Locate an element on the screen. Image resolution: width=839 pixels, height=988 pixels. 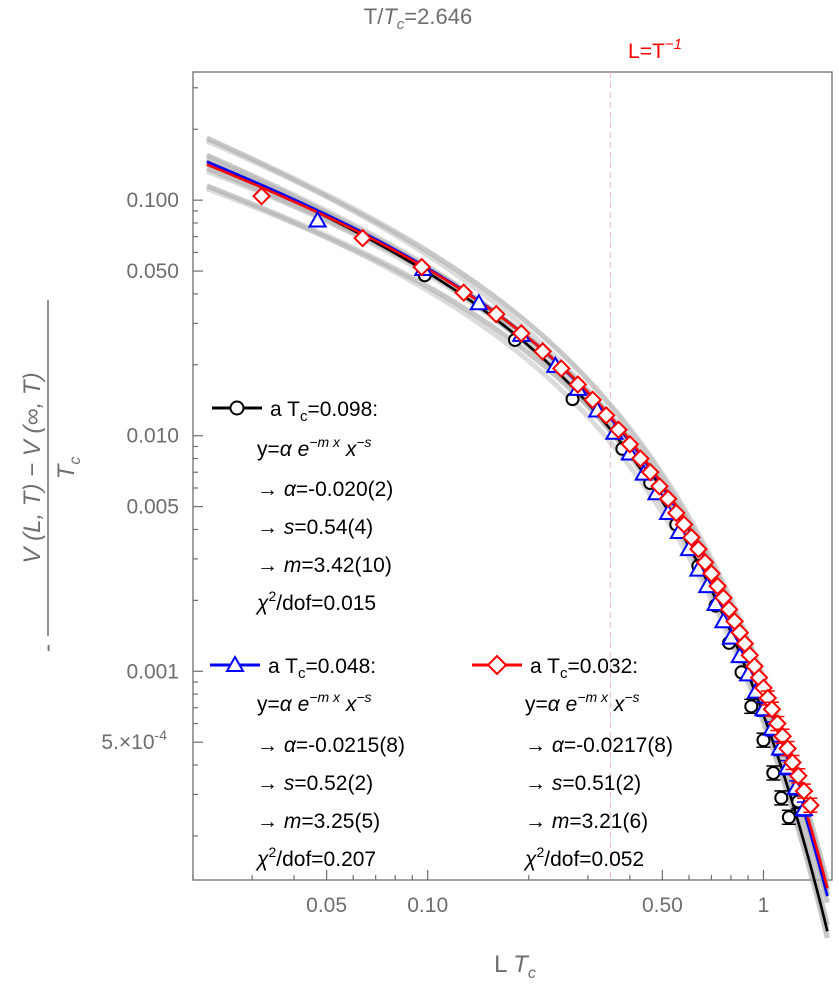
legend-s-black: → s=0.54(4) is located at coordinates (315, 527).